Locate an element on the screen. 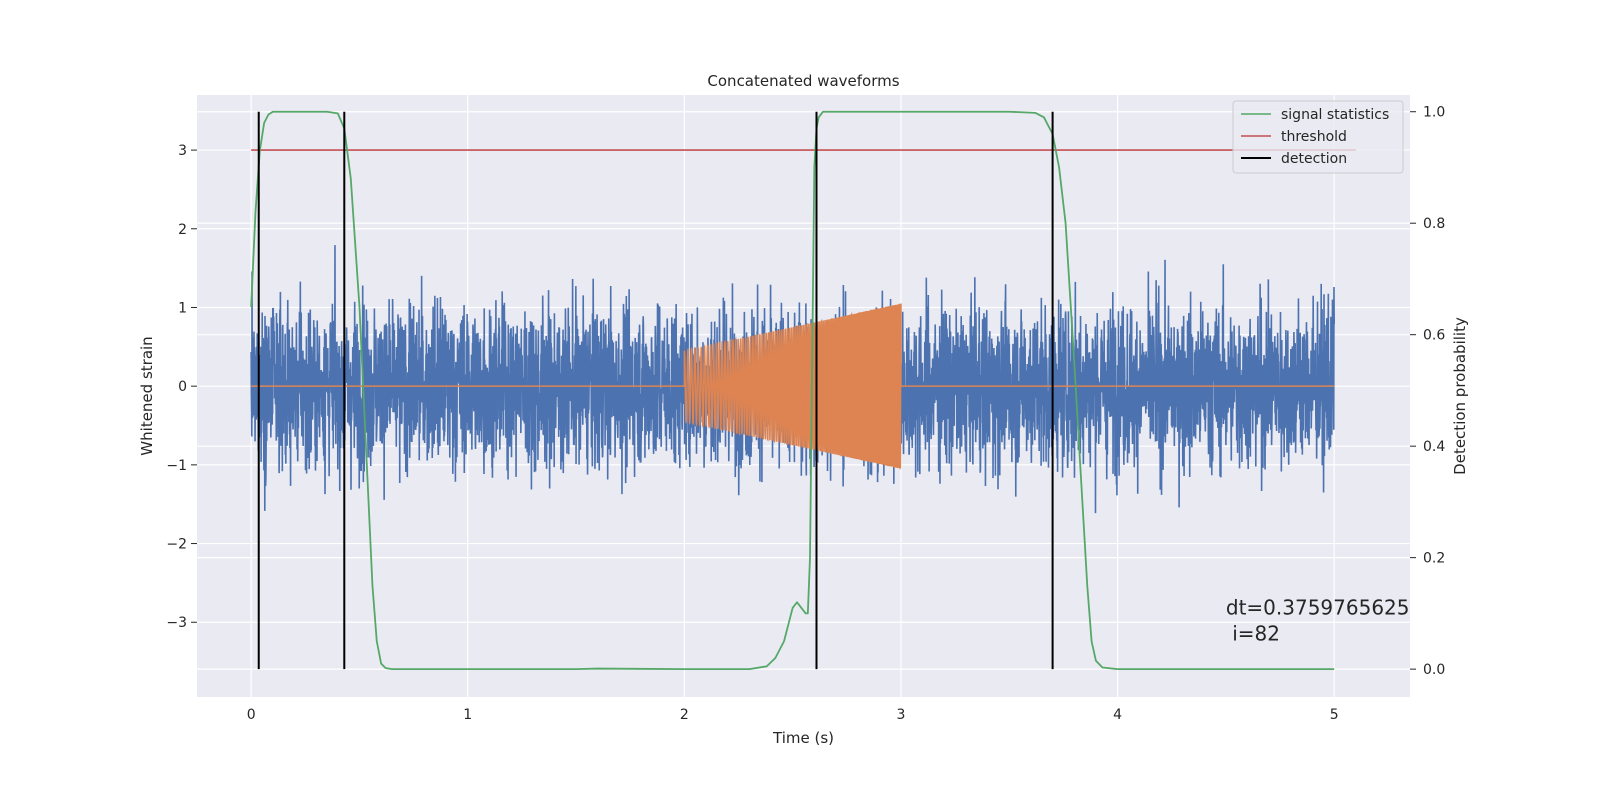  series-chirp-line is located at coordinates (793, 386).